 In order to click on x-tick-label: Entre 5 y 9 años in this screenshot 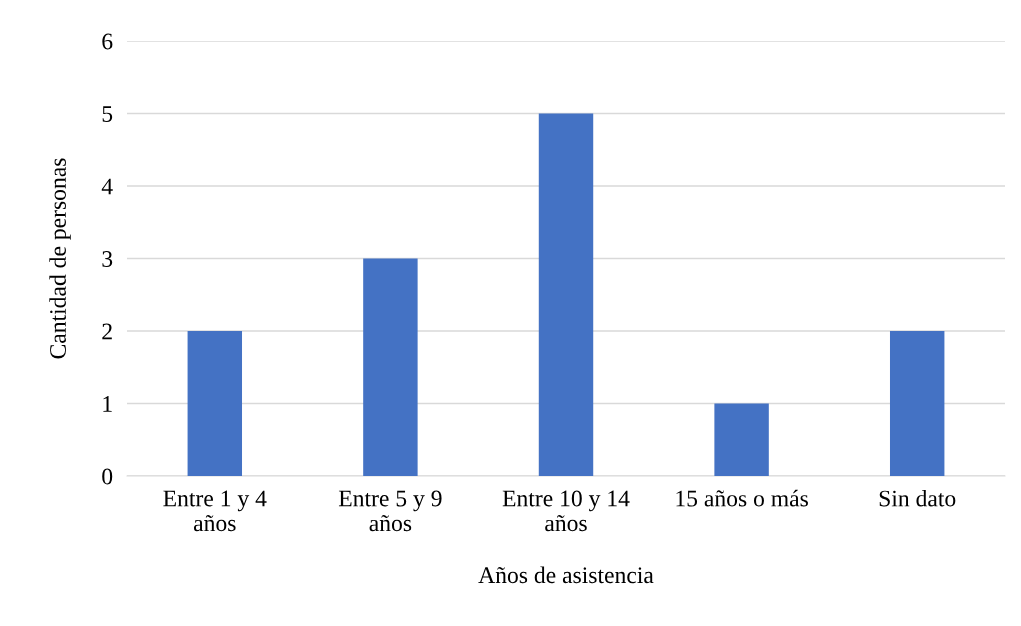, I will do `click(390, 511)`.